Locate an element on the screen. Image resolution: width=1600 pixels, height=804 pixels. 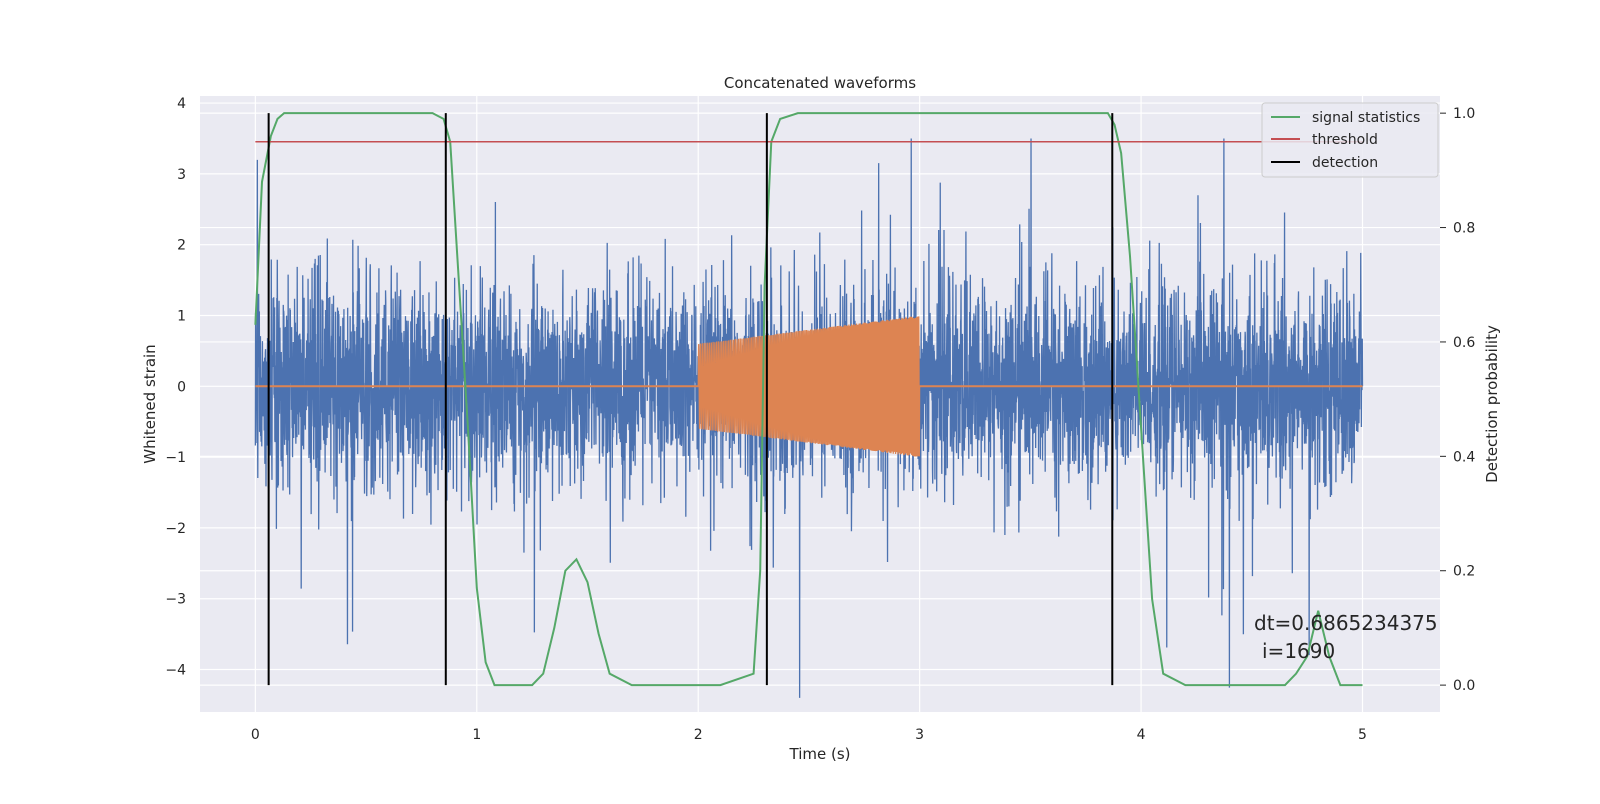
x-axis-label: Time (s) is located at coordinates (820, 754).